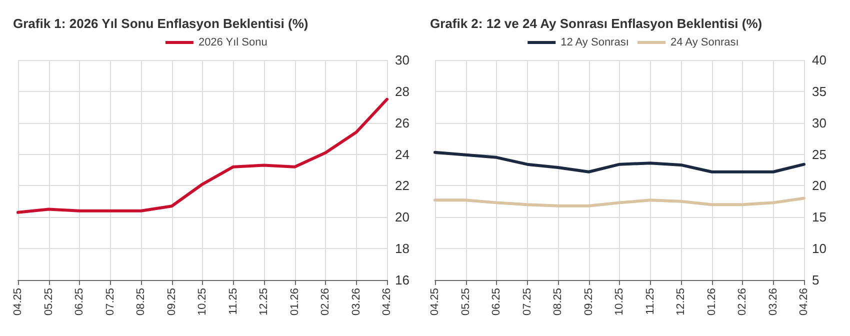  What do you see at coordinates (704, 42) in the screenshot?
I see `legend-label: 24 Ay Sonrası` at bounding box center [704, 42].